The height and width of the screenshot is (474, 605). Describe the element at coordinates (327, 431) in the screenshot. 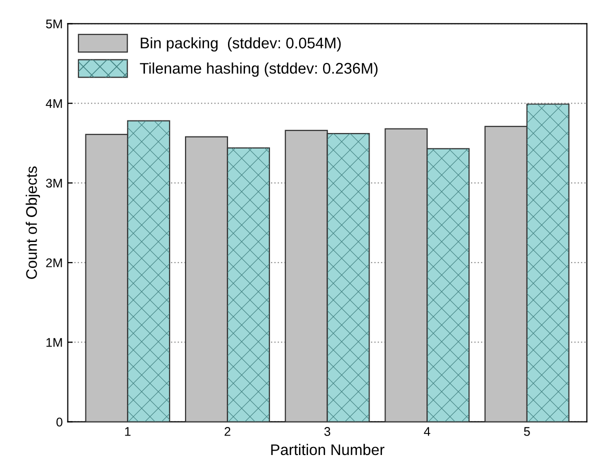

I see `x-tick-label: 3` at that location.